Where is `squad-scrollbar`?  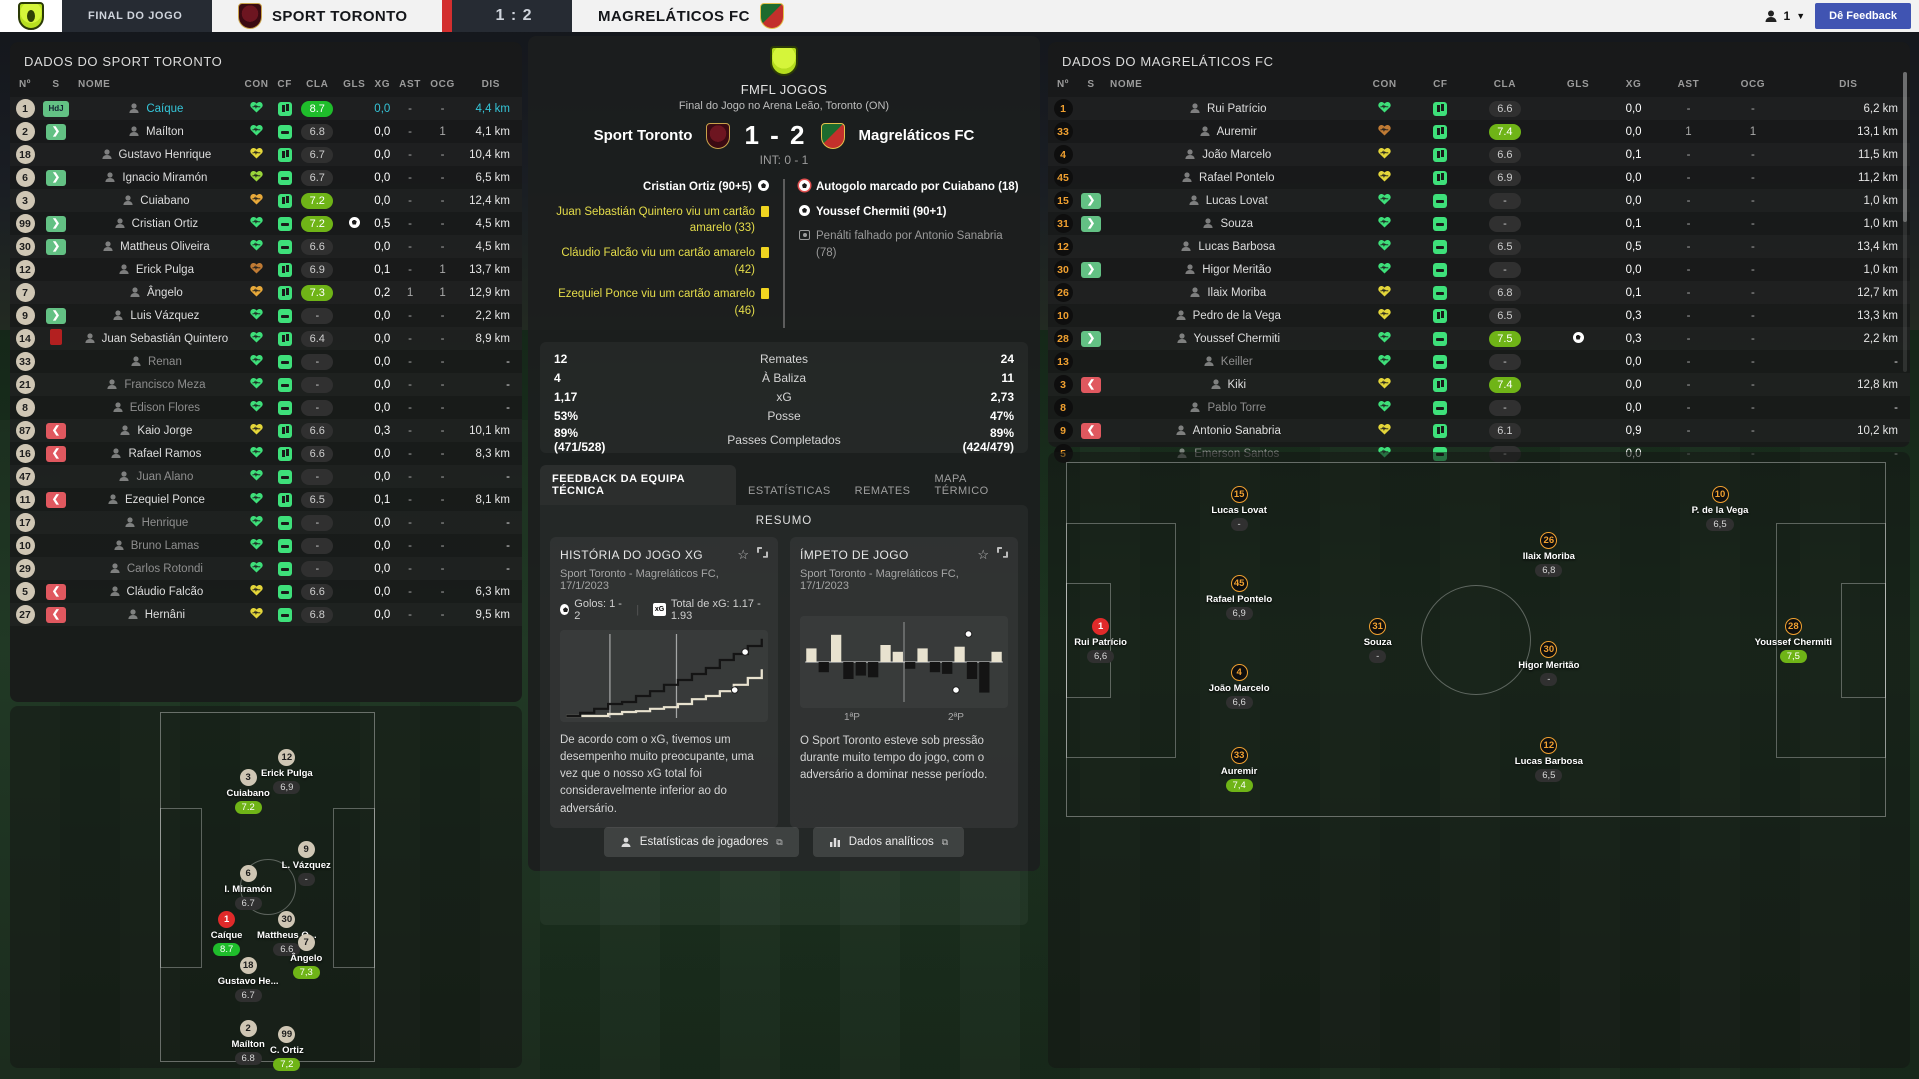 squad-scrollbar is located at coordinates (1905, 222).